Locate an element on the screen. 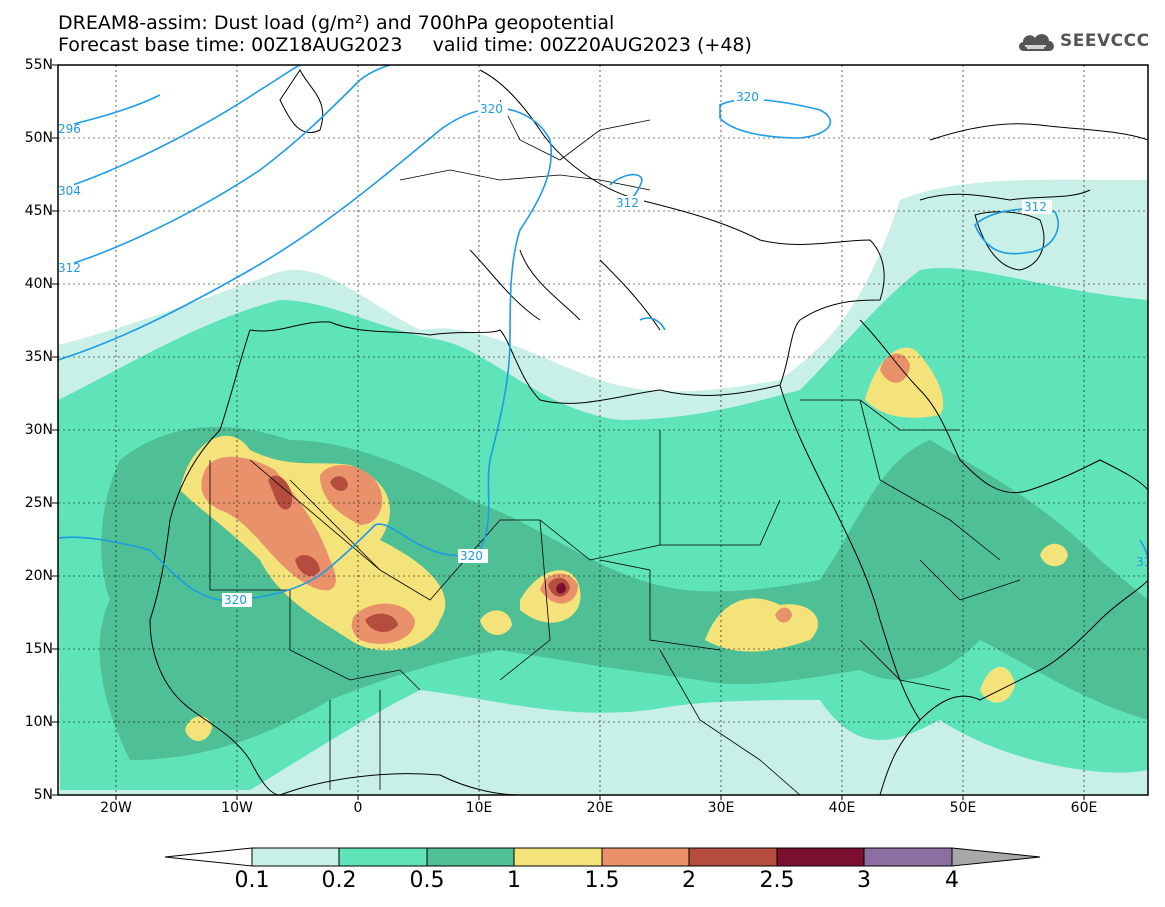  lat-label: 45N is located at coordinates (38, 211).